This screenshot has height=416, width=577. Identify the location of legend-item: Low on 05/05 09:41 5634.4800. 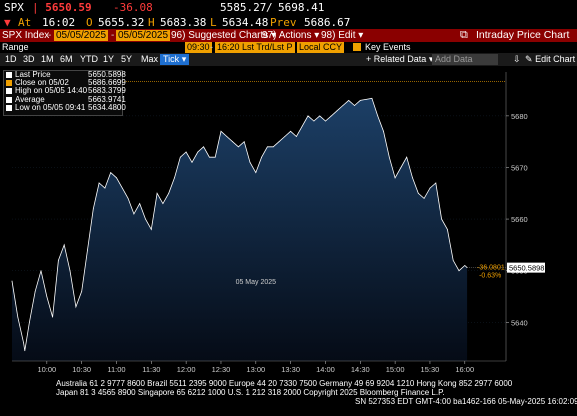
(65, 107).